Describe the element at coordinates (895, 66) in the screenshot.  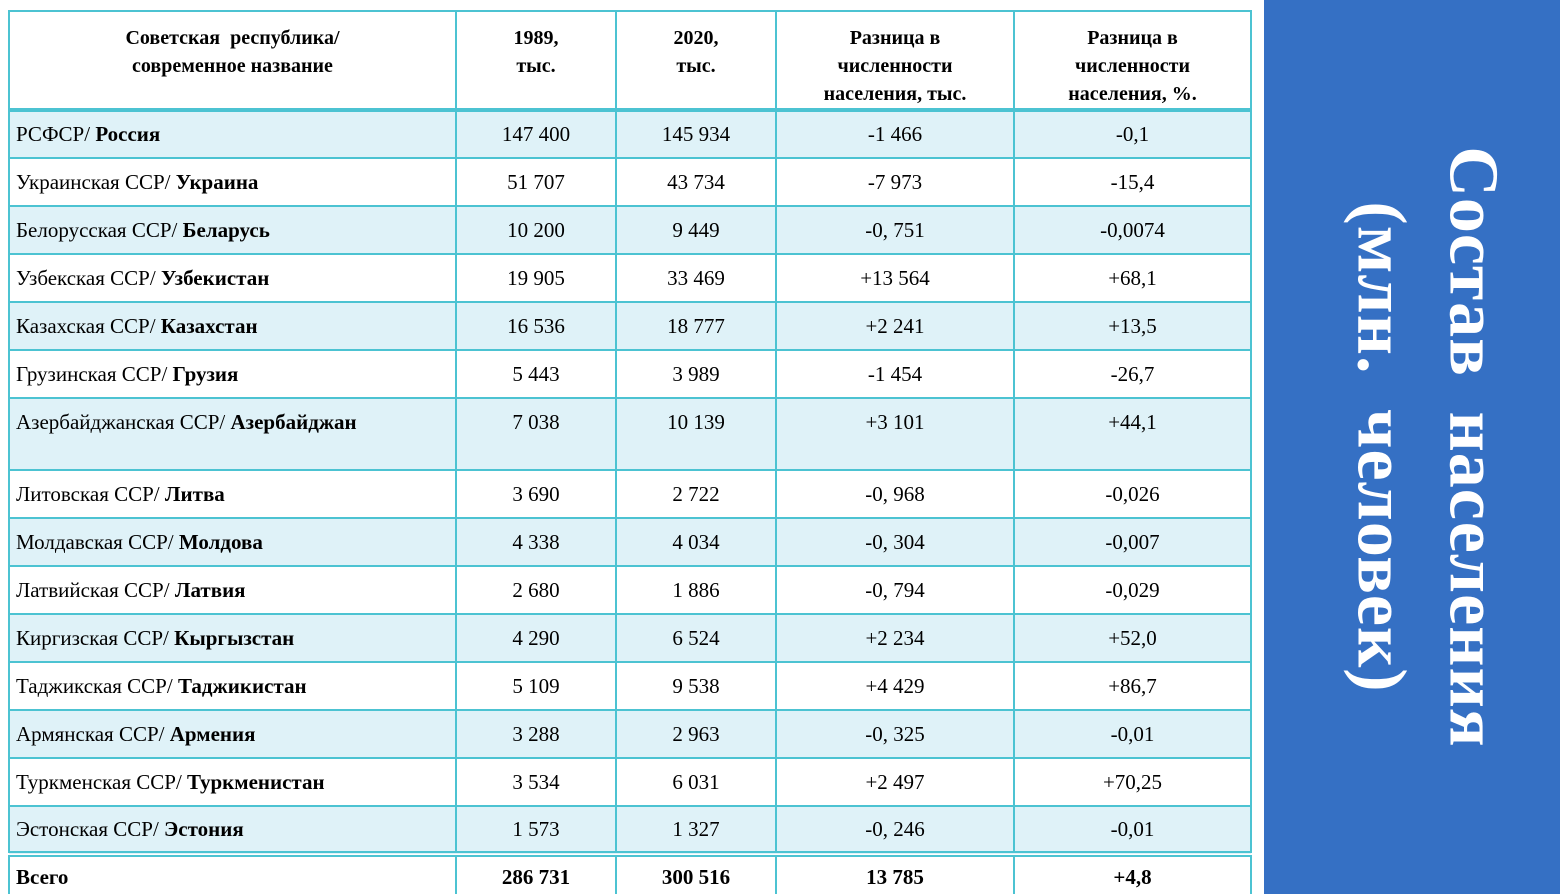
I see `header-diff-thousands-line2: численности` at that location.